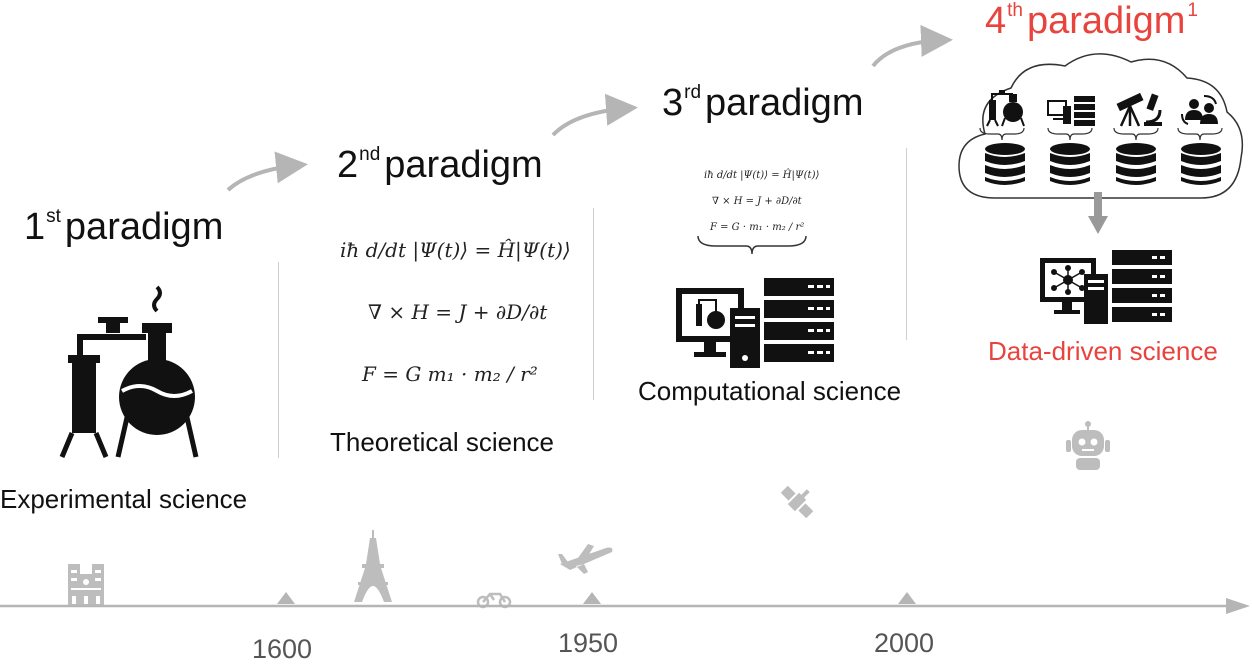 Image resolution: width=1252 pixels, height=665 pixels. Describe the element at coordinates (904, 643) in the screenshot. I see `timeline-tick-2000: 2000` at that location.